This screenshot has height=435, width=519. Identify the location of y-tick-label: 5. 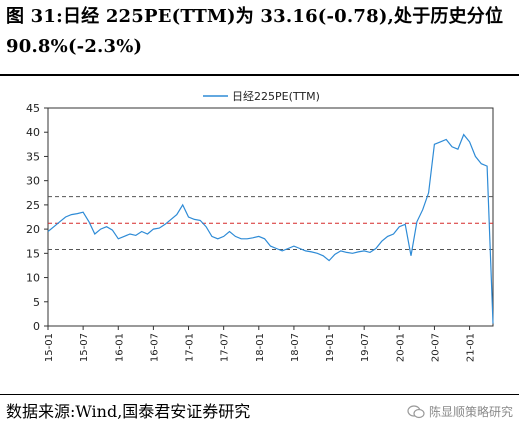
(36, 302).